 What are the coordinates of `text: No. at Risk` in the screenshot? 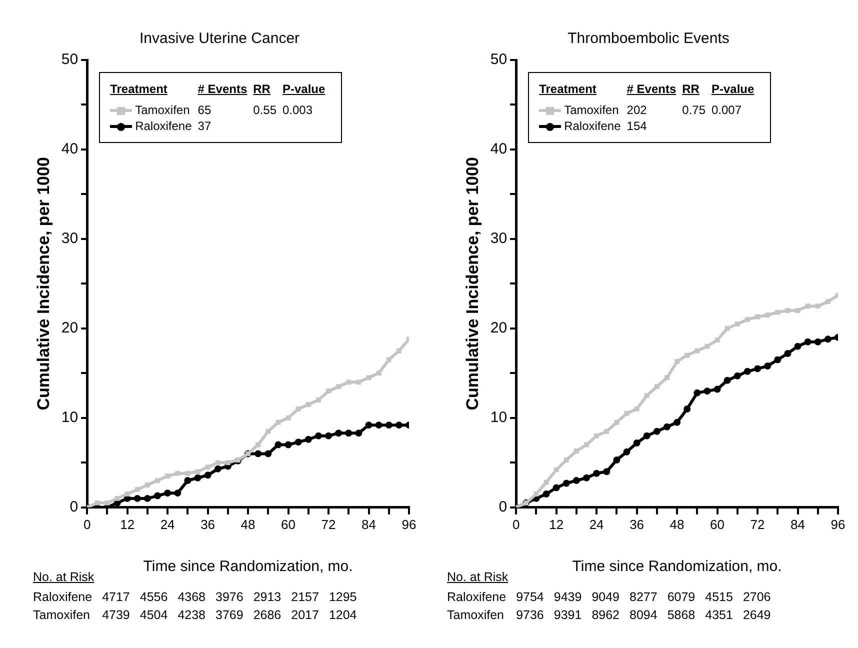 It's located at (477, 577).